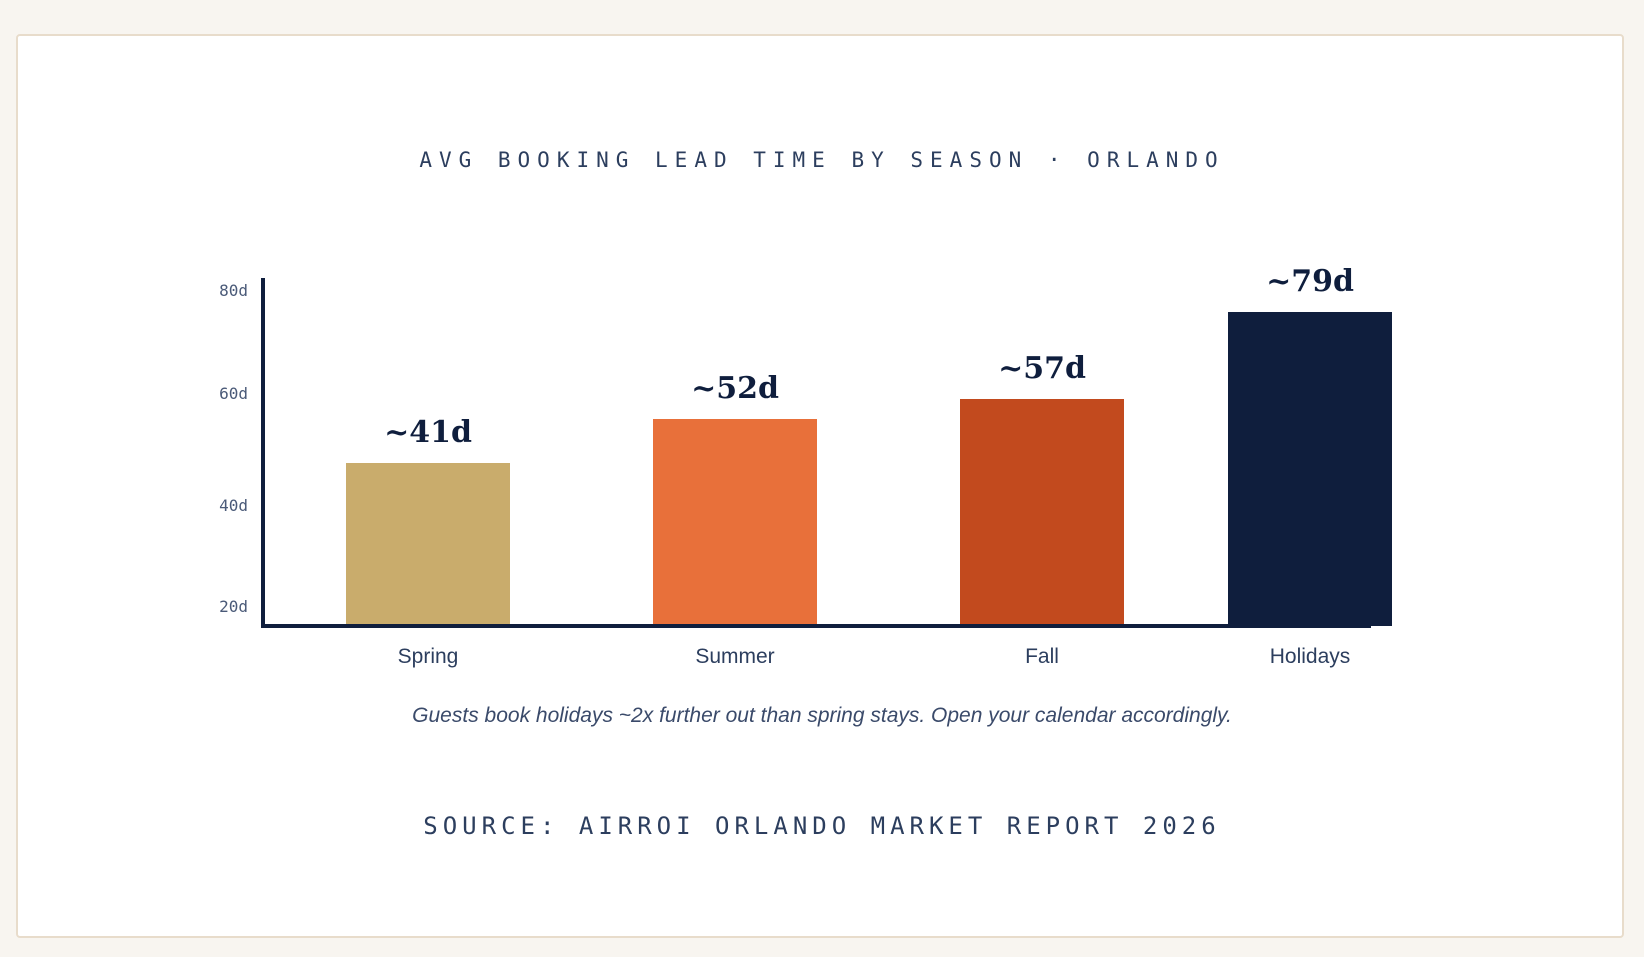 This screenshot has width=1644, height=957. Describe the element at coordinates (428, 656) in the screenshot. I see `x-tick-label: Spring` at that location.